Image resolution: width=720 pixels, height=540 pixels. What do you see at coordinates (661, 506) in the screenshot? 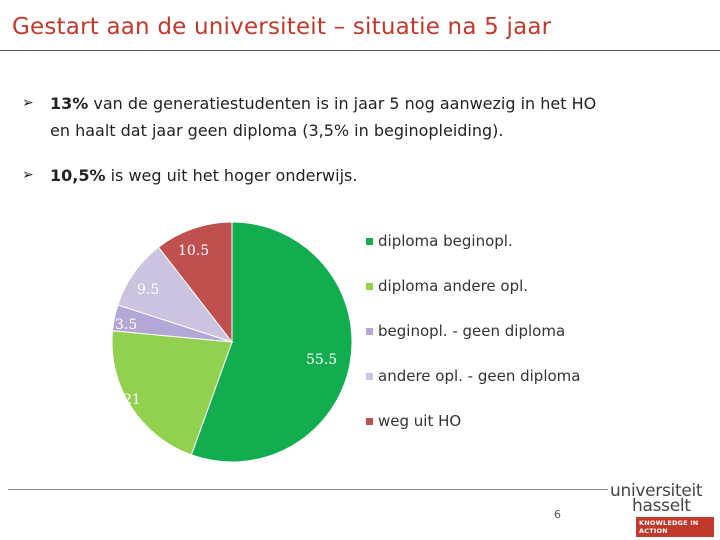
I see `logo-line-2: hasselt` at bounding box center [661, 506].